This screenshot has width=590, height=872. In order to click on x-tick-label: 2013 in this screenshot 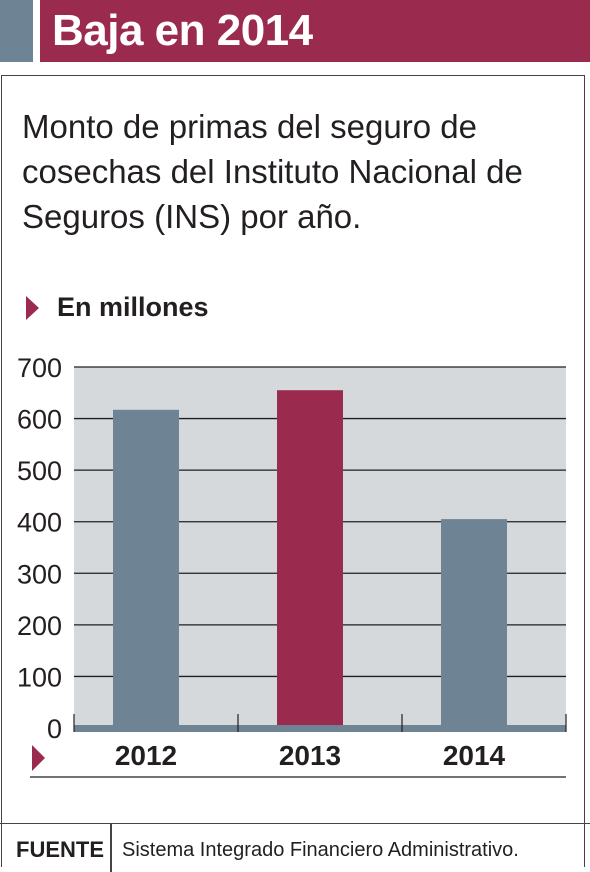, I will do `click(310, 755)`.